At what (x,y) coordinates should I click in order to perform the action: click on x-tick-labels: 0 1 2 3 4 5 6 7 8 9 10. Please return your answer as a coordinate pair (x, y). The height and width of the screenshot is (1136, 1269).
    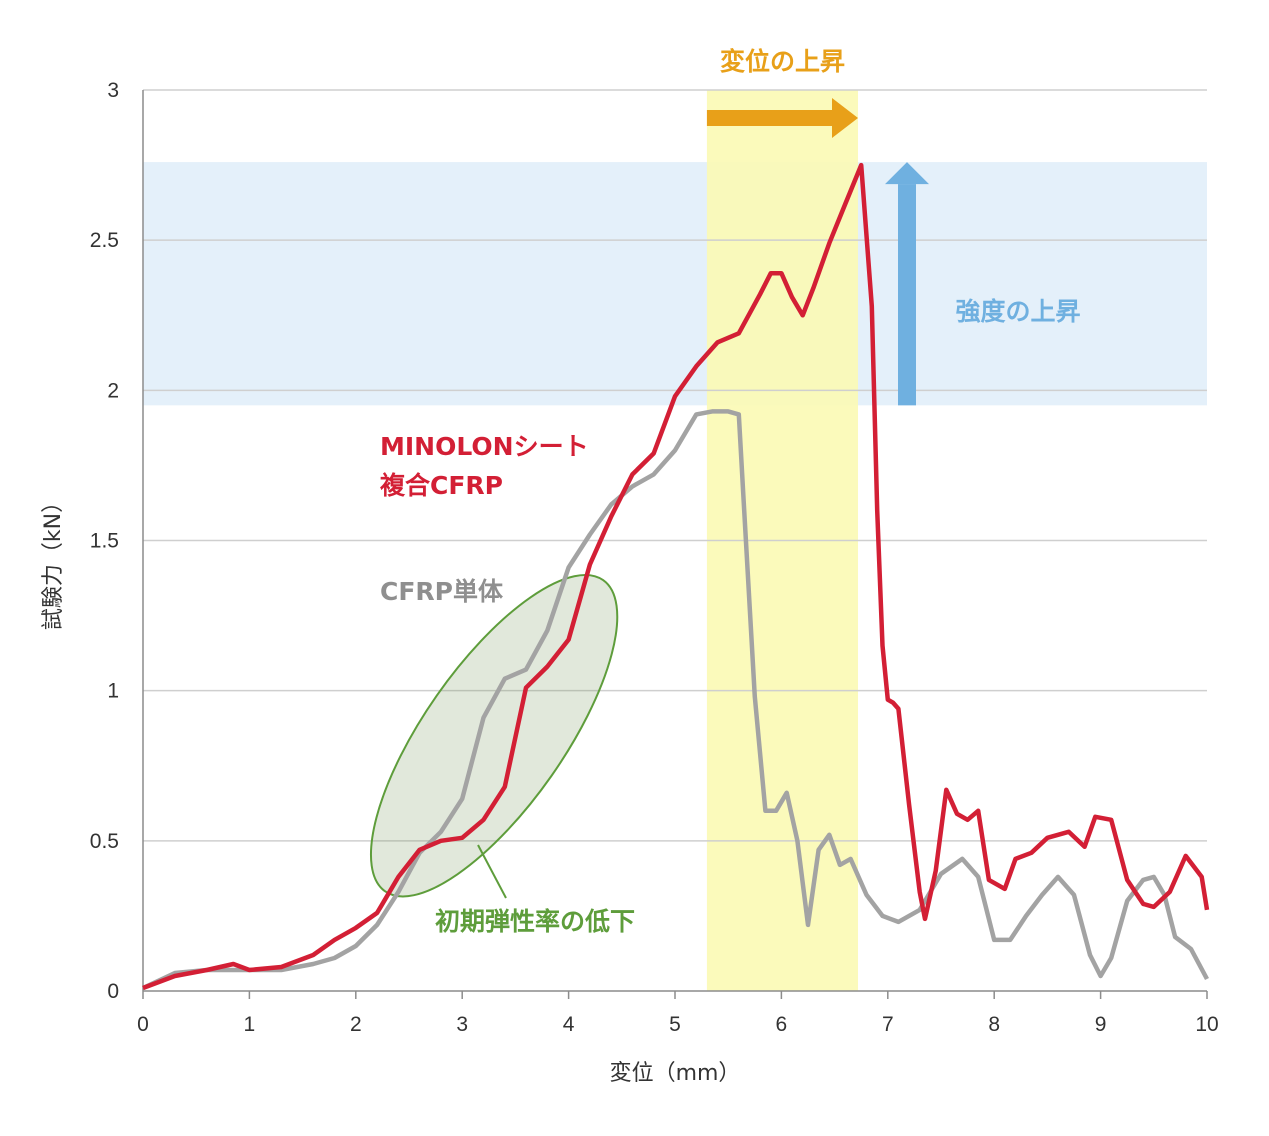
    Looking at the image, I should click on (678, 1024).